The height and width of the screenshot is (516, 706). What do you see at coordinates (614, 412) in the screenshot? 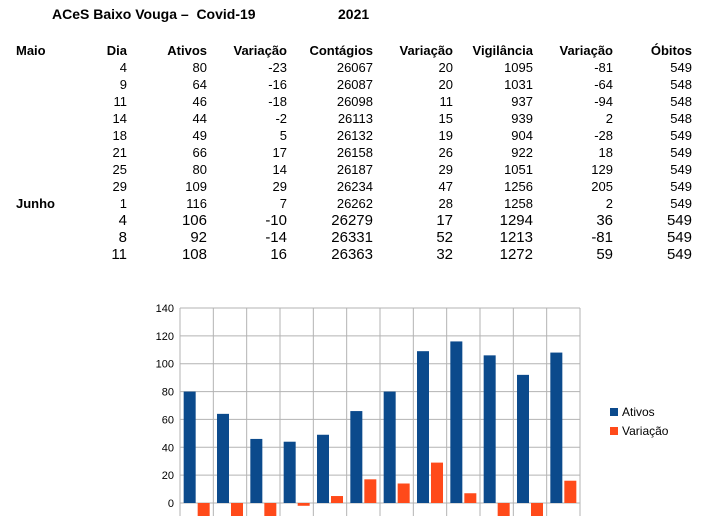
I see `legend-swatch` at bounding box center [614, 412].